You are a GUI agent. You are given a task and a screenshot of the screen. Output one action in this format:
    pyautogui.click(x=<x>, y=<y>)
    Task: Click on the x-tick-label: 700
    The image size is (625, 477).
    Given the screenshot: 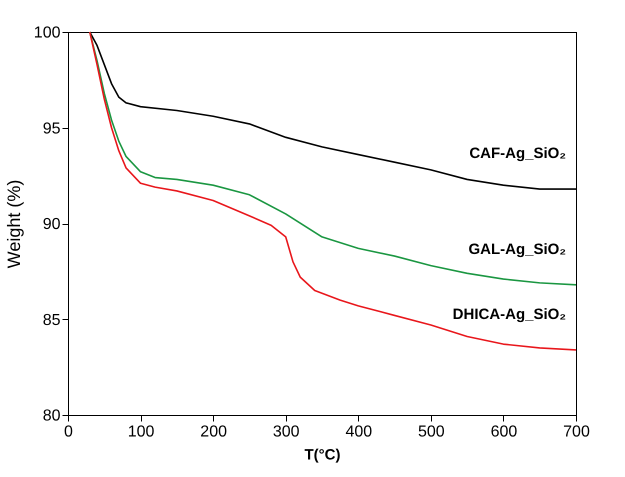 What is the action you would take?
    pyautogui.click(x=576, y=432)
    